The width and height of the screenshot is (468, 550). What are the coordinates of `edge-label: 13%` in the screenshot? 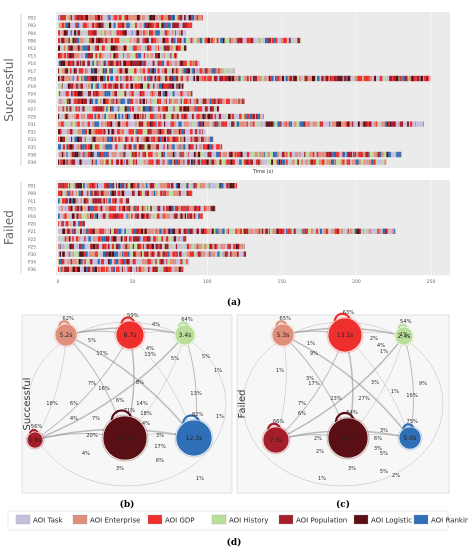 It's located at (196, 394).